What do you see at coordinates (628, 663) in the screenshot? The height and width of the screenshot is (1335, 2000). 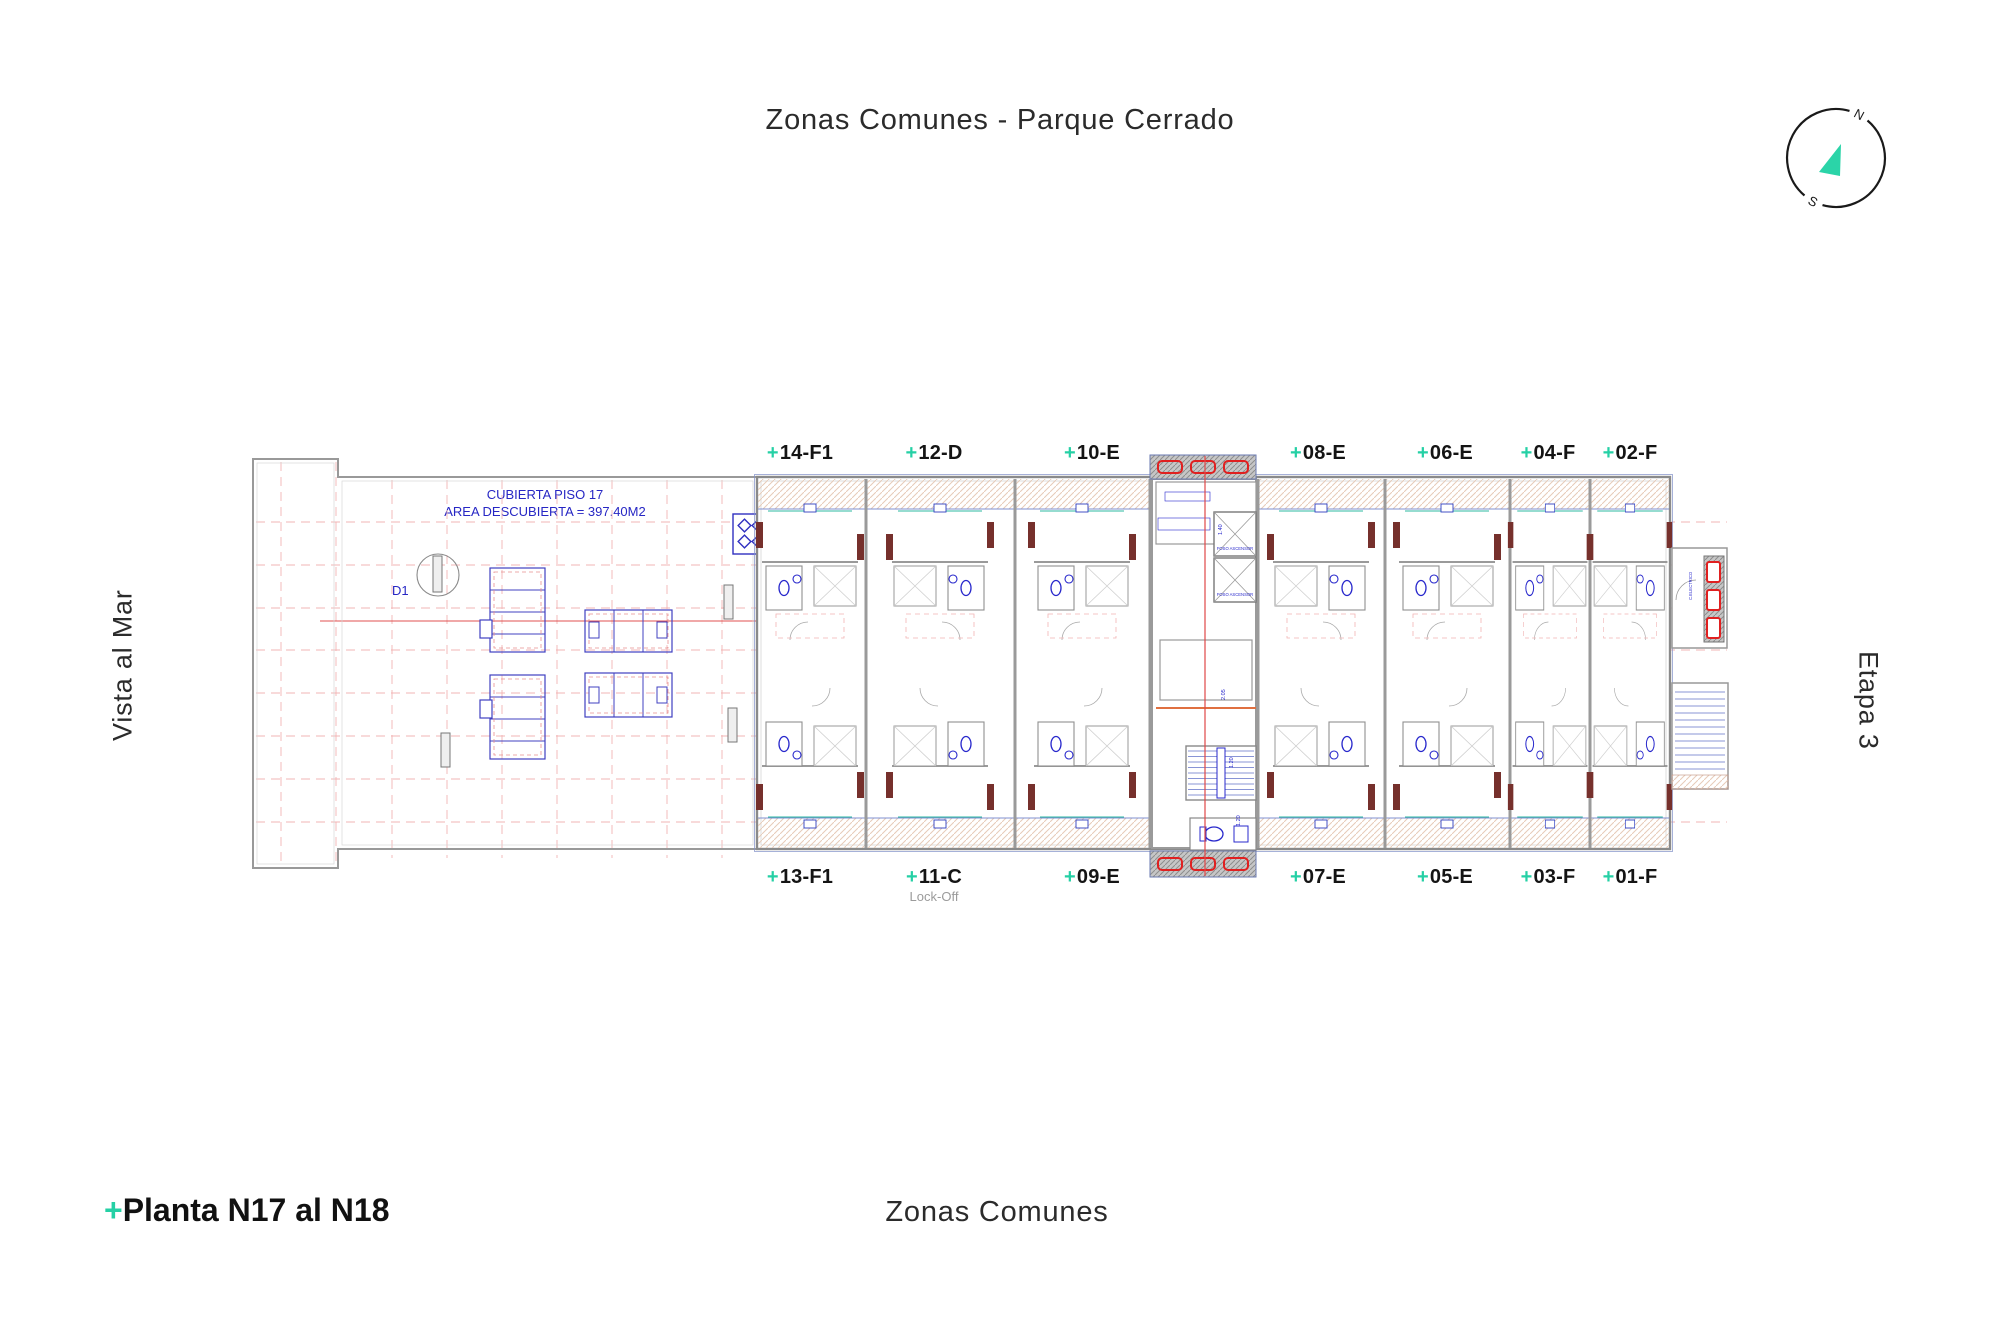 I see `terrace-table-furniture` at bounding box center [628, 663].